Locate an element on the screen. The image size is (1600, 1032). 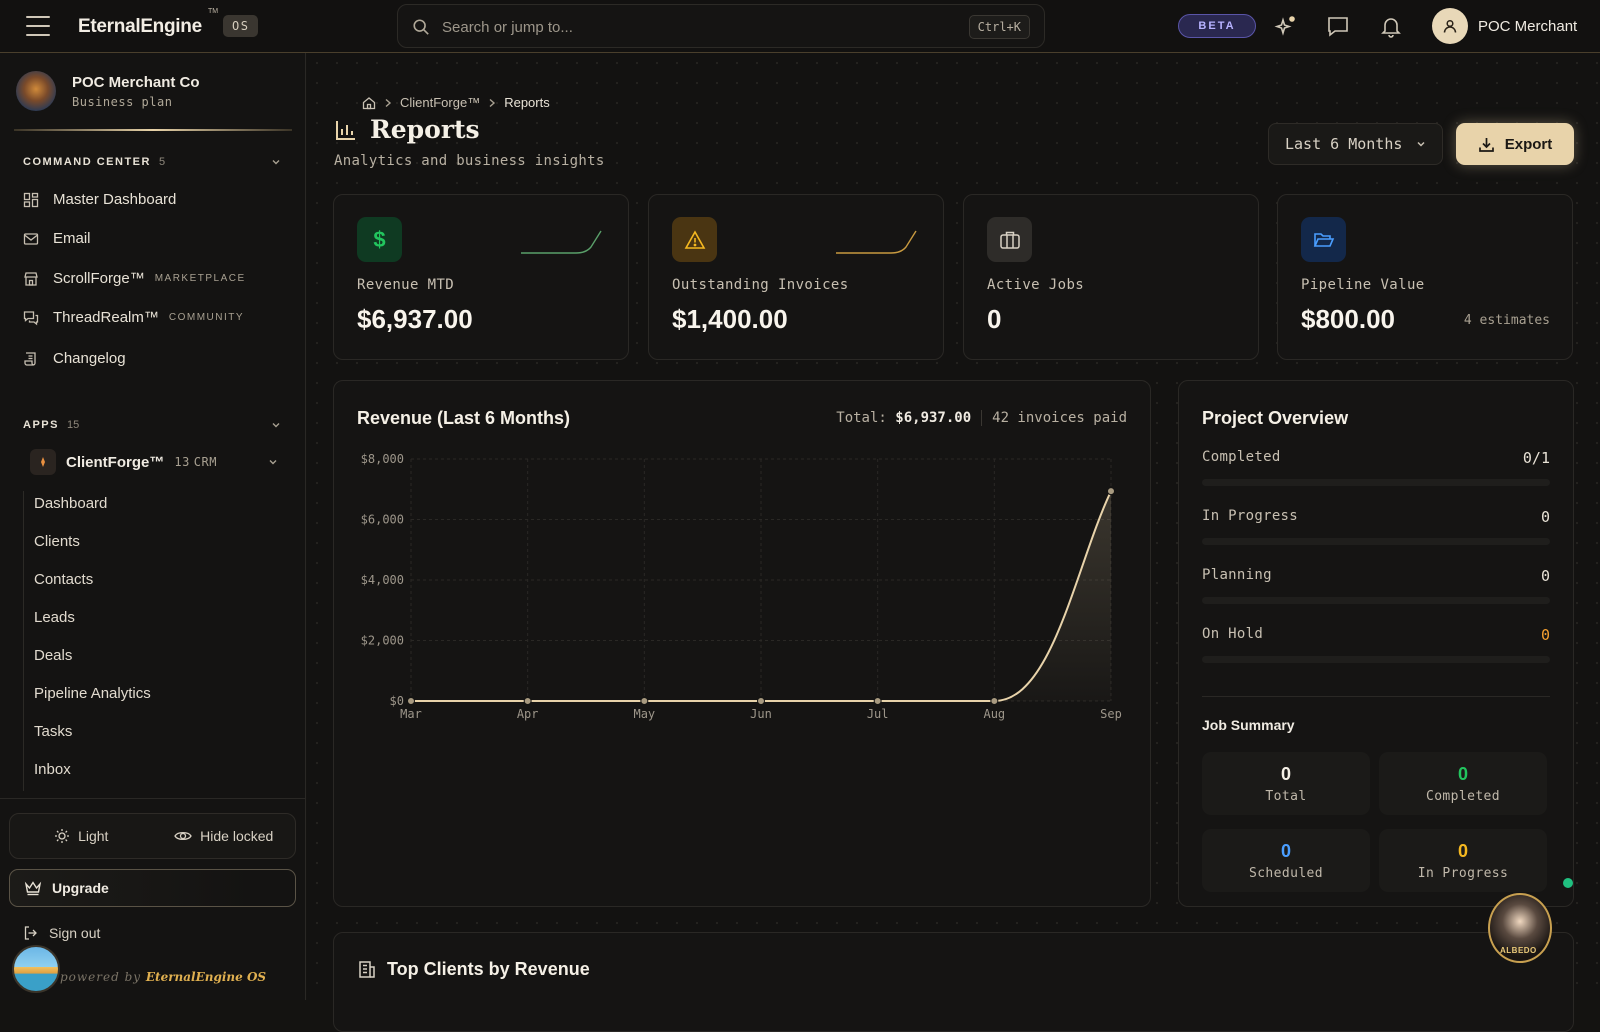
sub-clients: Clients is located at coordinates (57, 541).